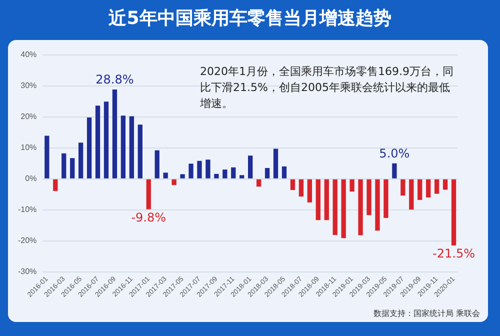 Image resolution: width=500 pixels, height=336 pixels. Describe the element at coordinates (148, 217) in the screenshot. I see `data-label: -9.8%` at that location.